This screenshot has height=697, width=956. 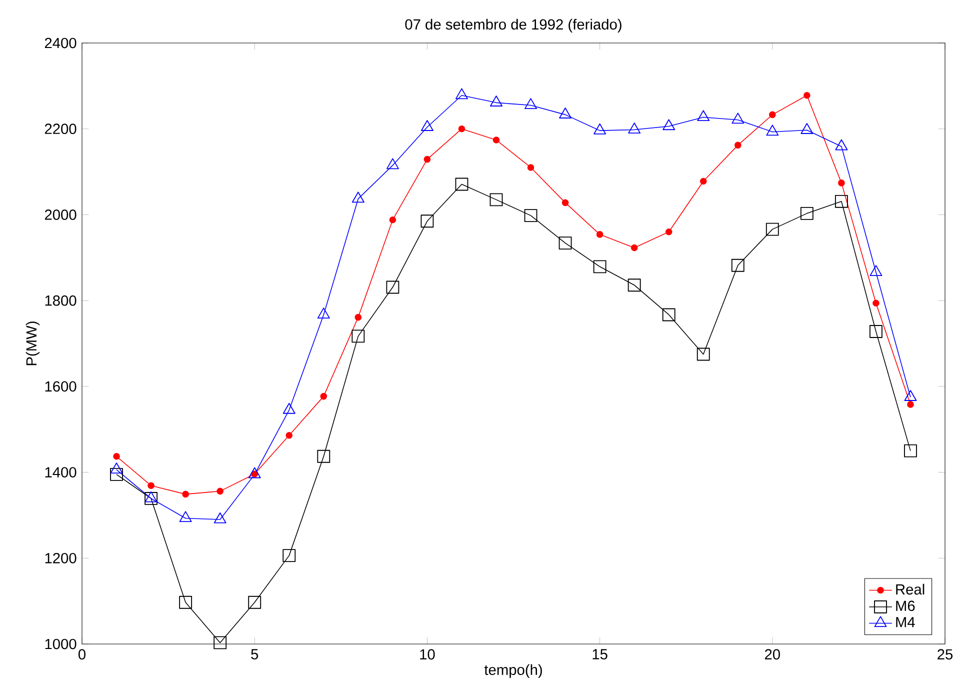 What do you see at coordinates (82, 654) in the screenshot?
I see `x-tick-label: 0` at bounding box center [82, 654].